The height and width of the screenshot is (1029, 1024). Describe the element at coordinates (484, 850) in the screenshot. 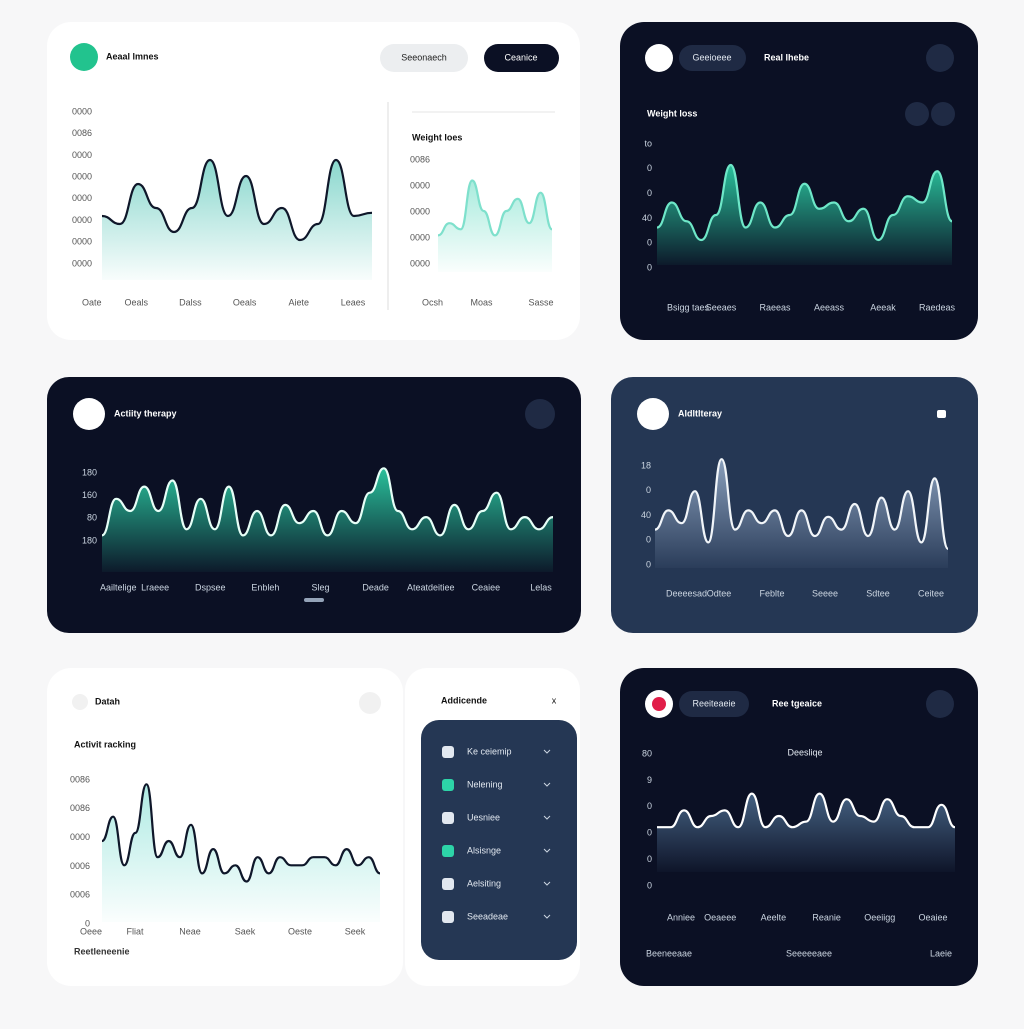

I see `menu-item: Alsisnge` at that location.